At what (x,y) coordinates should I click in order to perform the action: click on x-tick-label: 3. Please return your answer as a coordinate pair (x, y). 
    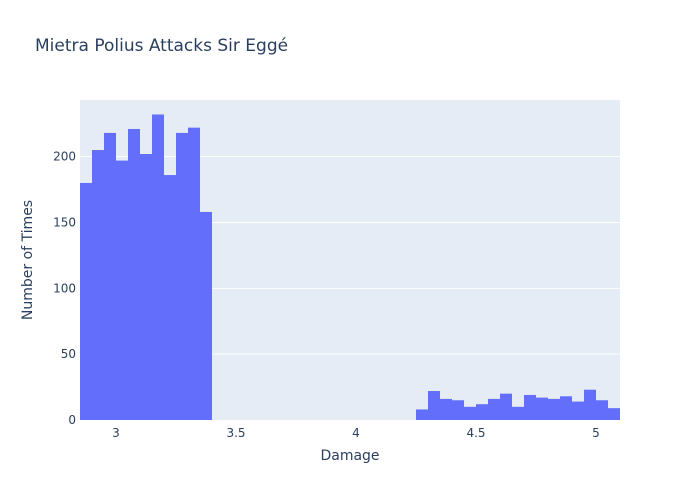
    Looking at the image, I should click on (116, 433).